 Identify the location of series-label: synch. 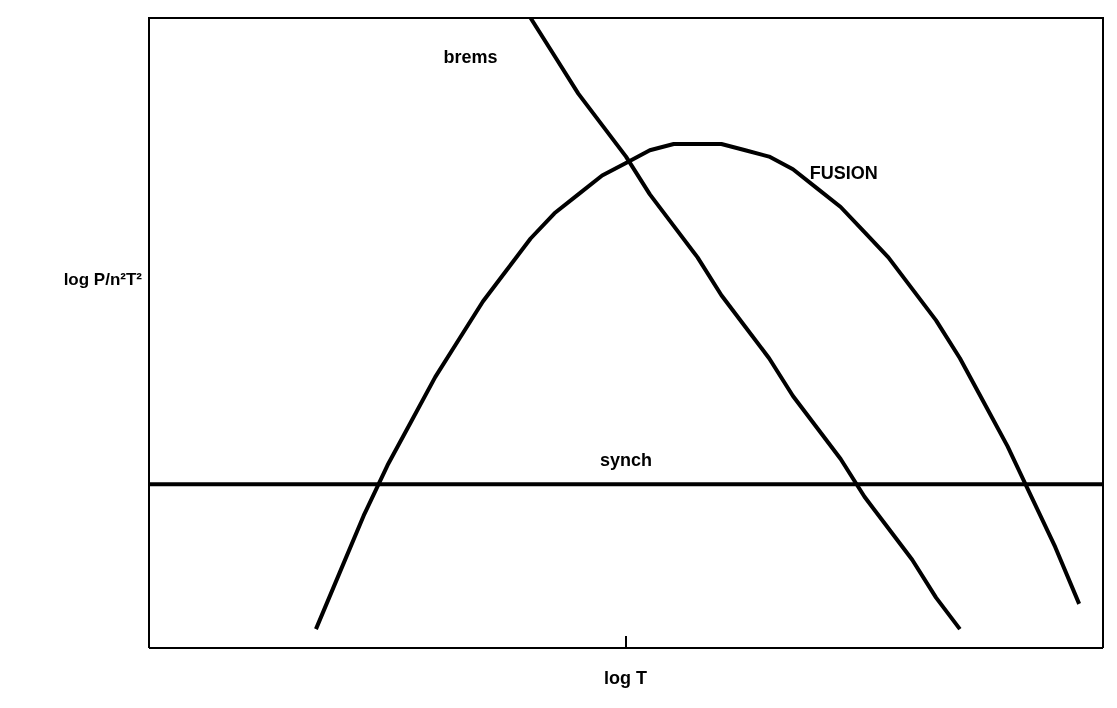
(626, 460).